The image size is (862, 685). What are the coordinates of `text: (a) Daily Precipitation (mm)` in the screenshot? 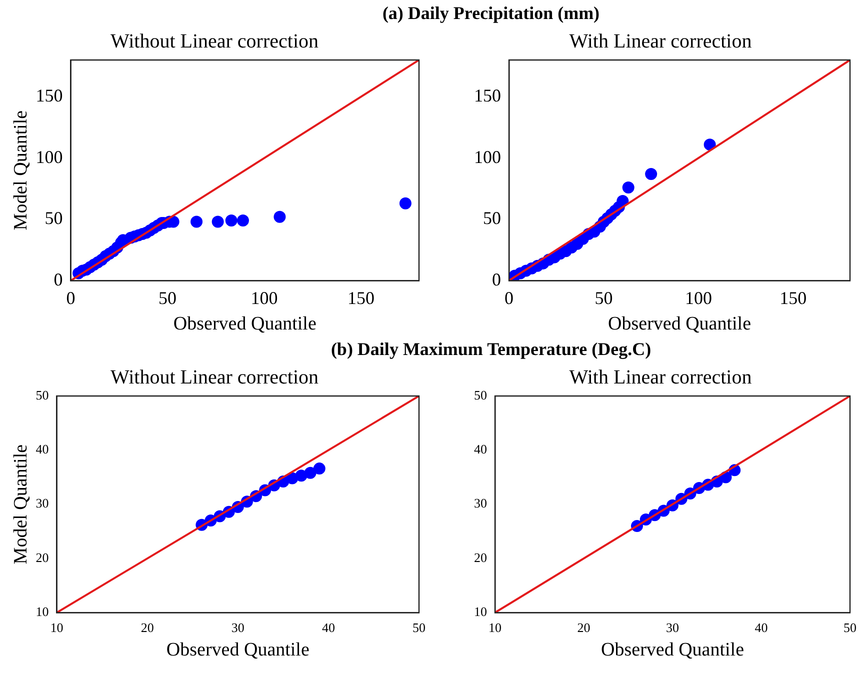 It's located at (491, 13).